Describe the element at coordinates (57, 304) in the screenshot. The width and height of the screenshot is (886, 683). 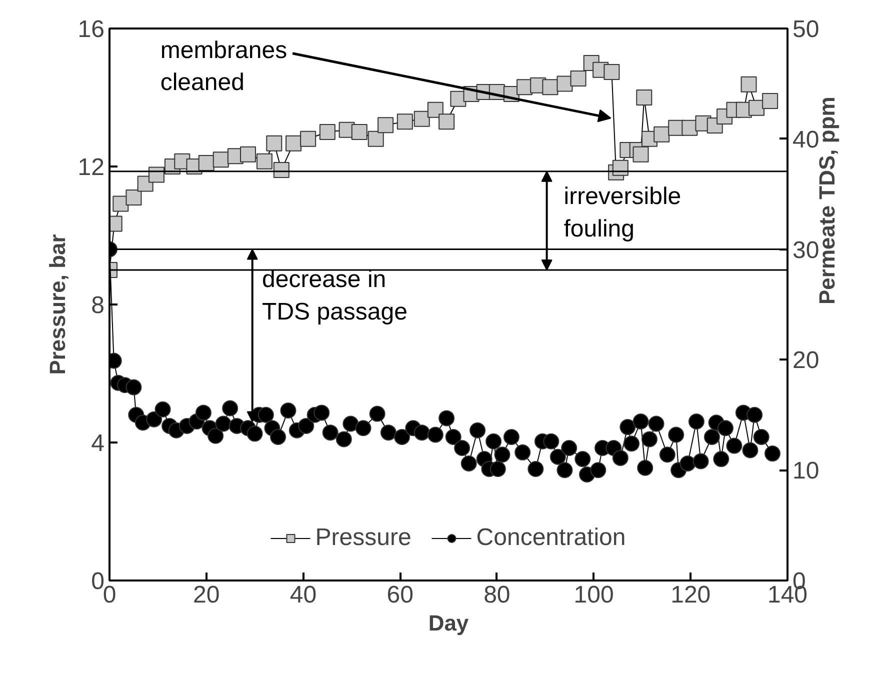
I see `y-axis-title: Pressure, bar` at that location.